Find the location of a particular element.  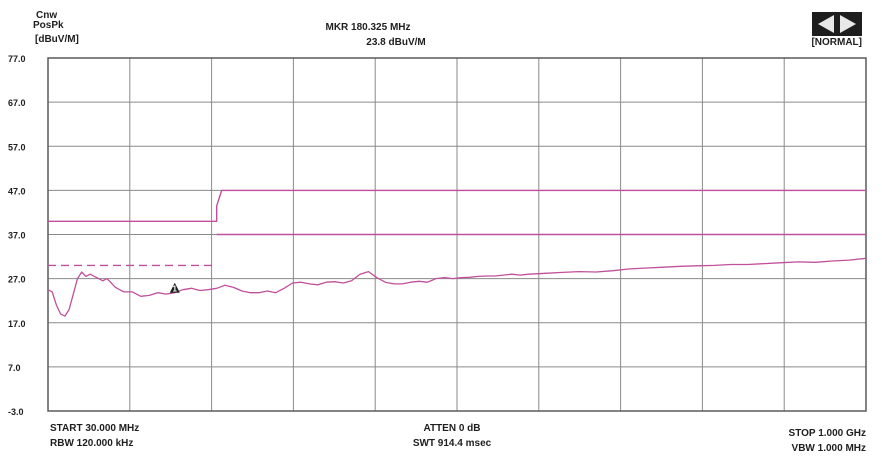

marker-symbol is located at coordinates (174, 287).